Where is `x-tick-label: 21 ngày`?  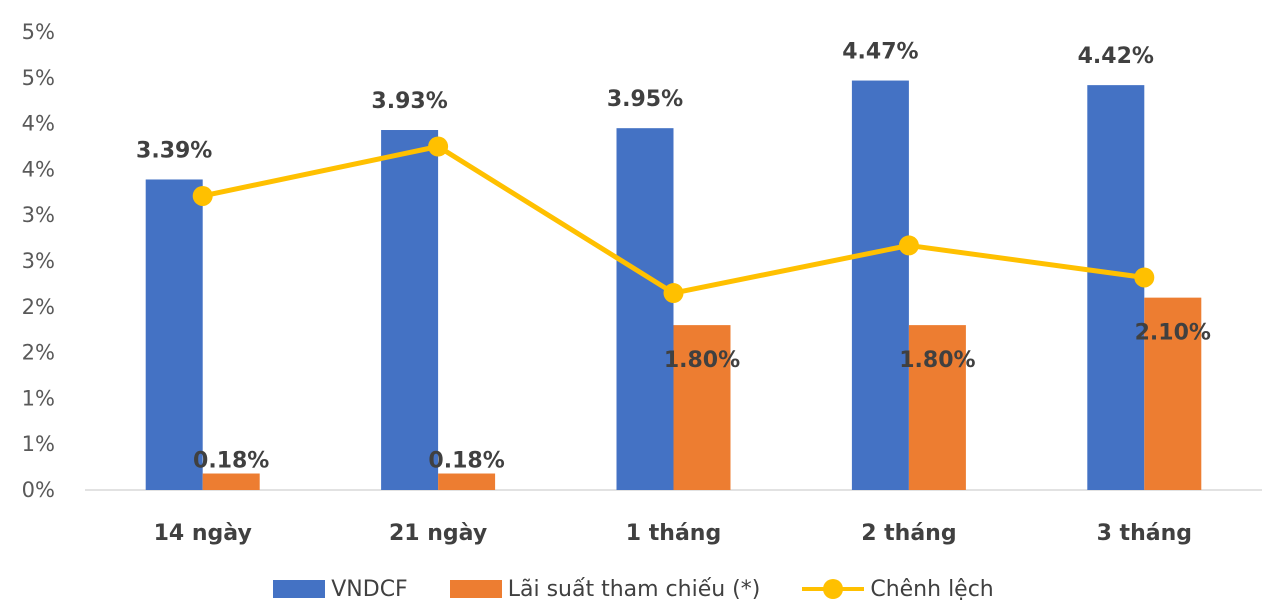 x-tick-label: 21 ngày is located at coordinates (438, 533).